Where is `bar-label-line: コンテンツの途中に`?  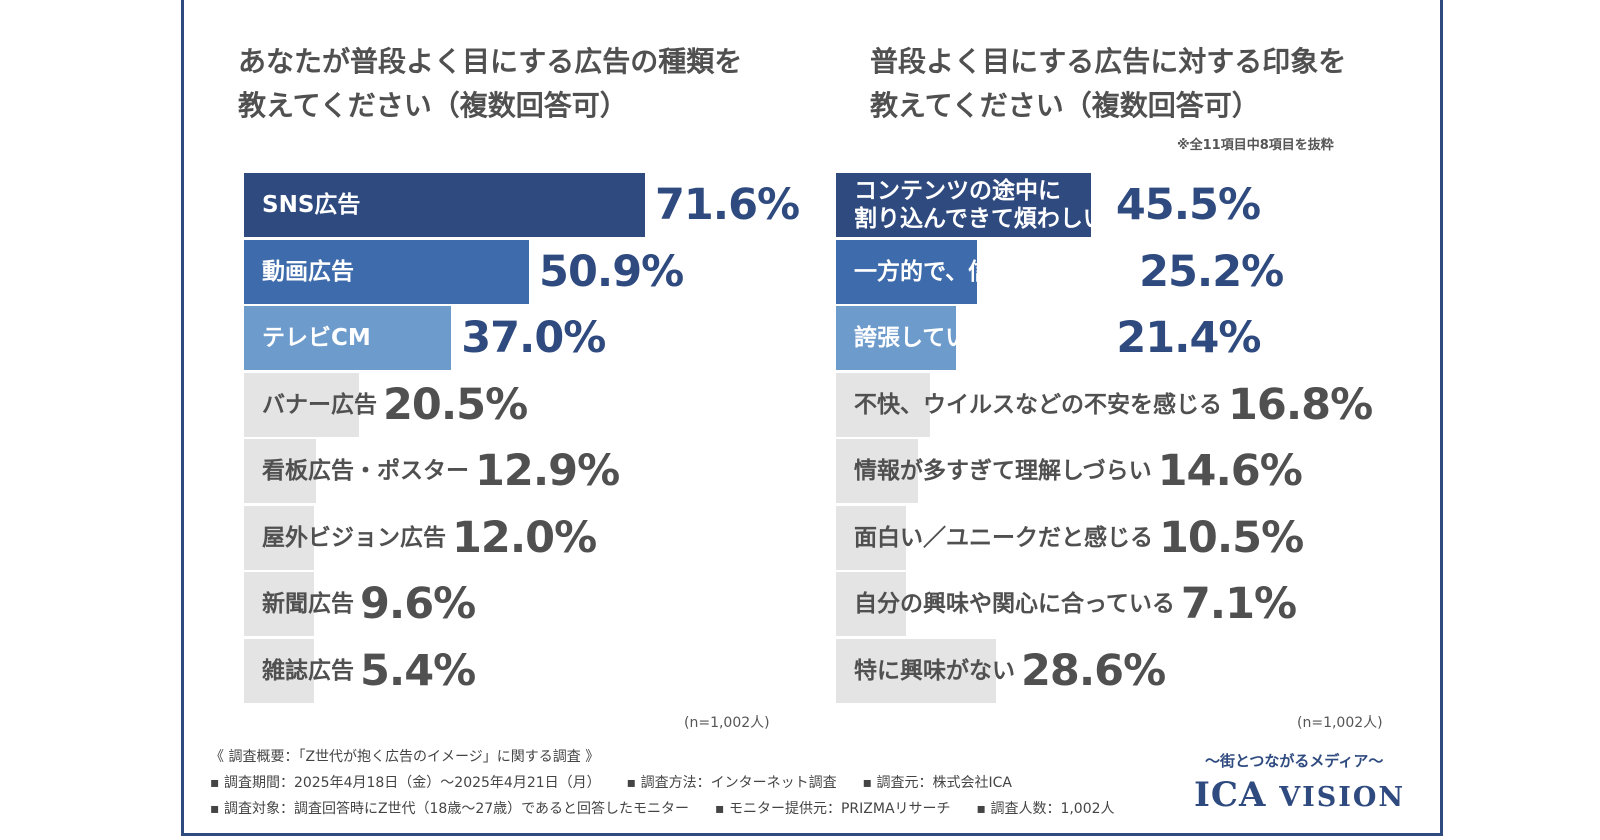
bar-label-line: コンテンツの途中に is located at coordinates (957, 191).